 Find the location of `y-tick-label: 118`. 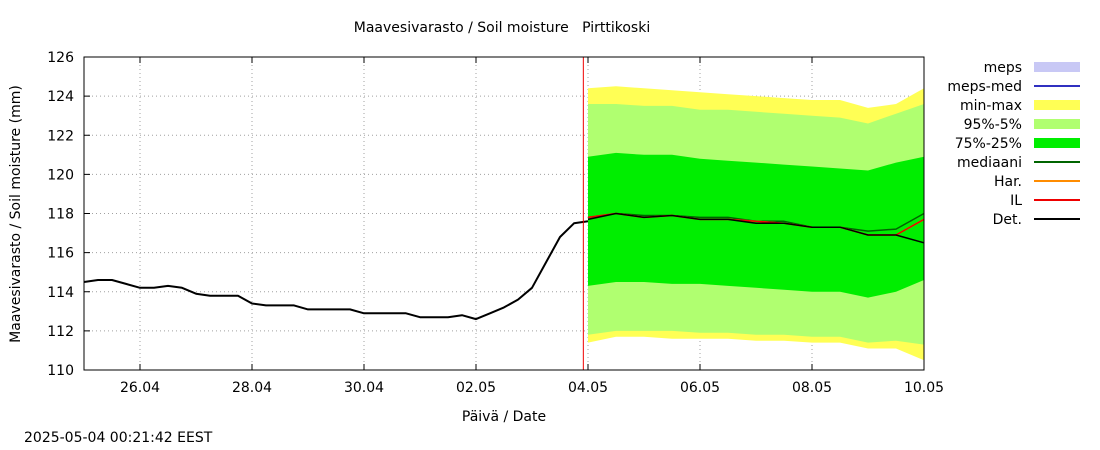

y-tick-label: 118 is located at coordinates (60, 215).